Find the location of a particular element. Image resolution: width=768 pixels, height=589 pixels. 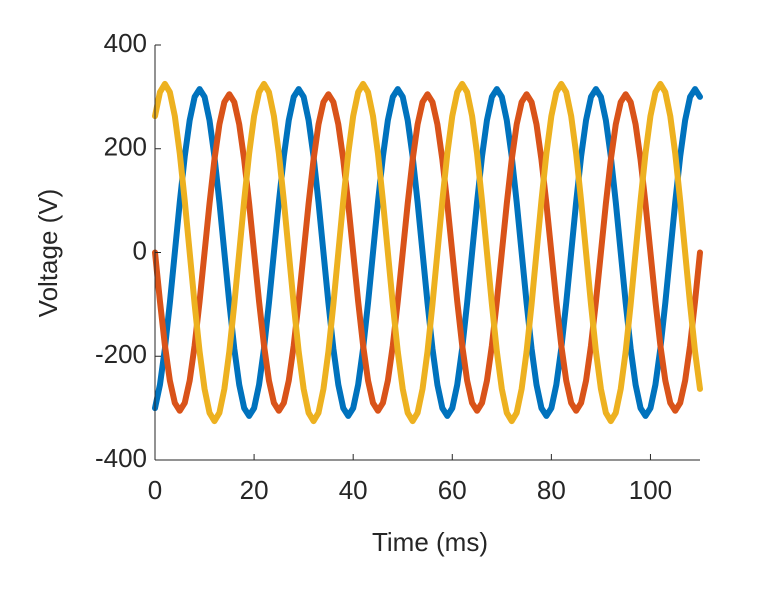

y-tick-label: -200 is located at coordinates (121, 354).